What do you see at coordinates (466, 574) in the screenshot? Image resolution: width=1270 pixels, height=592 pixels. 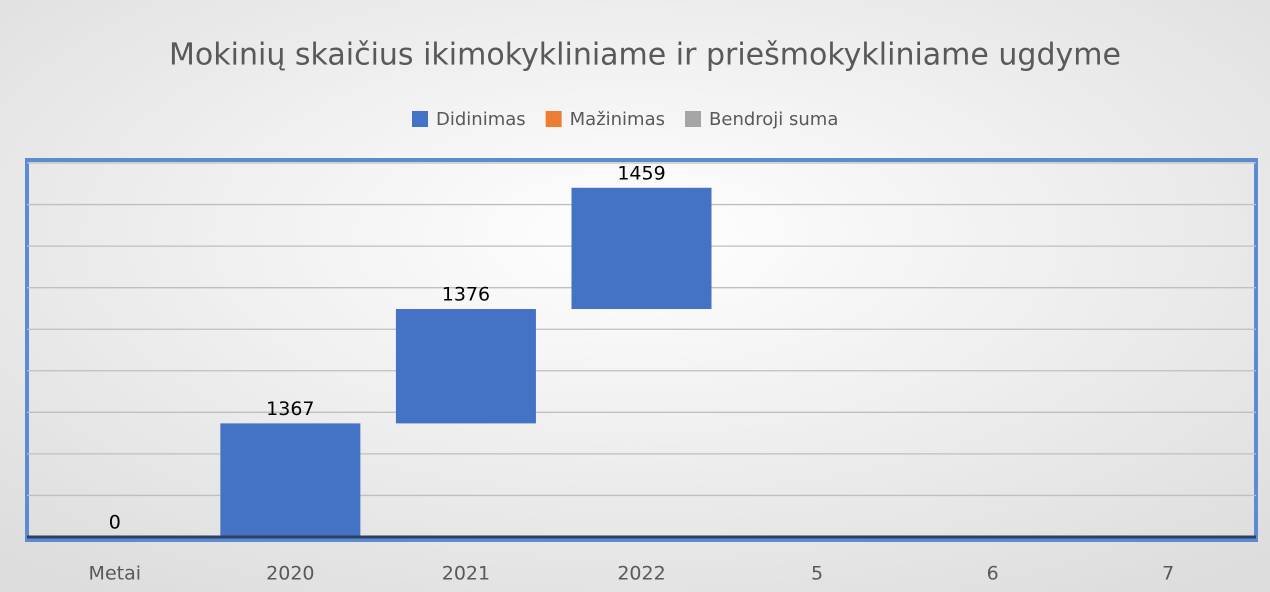 I see `x-tick-label: 2021` at bounding box center [466, 574].